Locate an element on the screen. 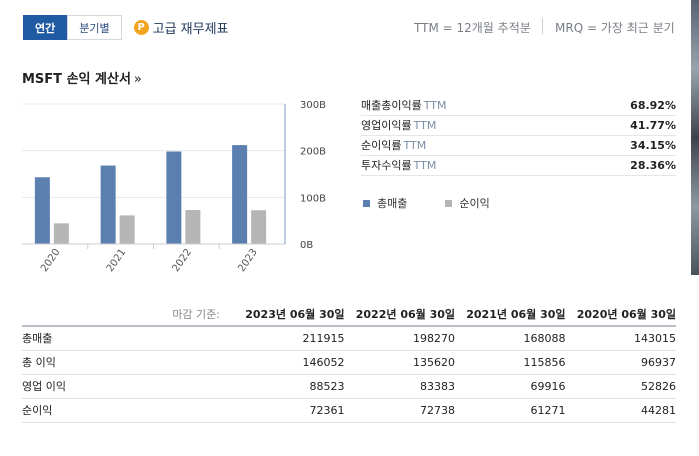  basis-label: 마감 기준: is located at coordinates (128, 314).